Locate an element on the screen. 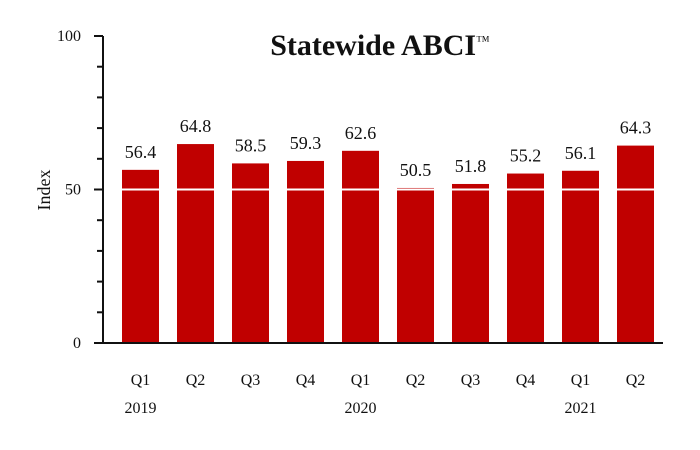 The width and height of the screenshot is (700, 450). chart-title: Statewide ABCI™ is located at coordinates (380, 45).